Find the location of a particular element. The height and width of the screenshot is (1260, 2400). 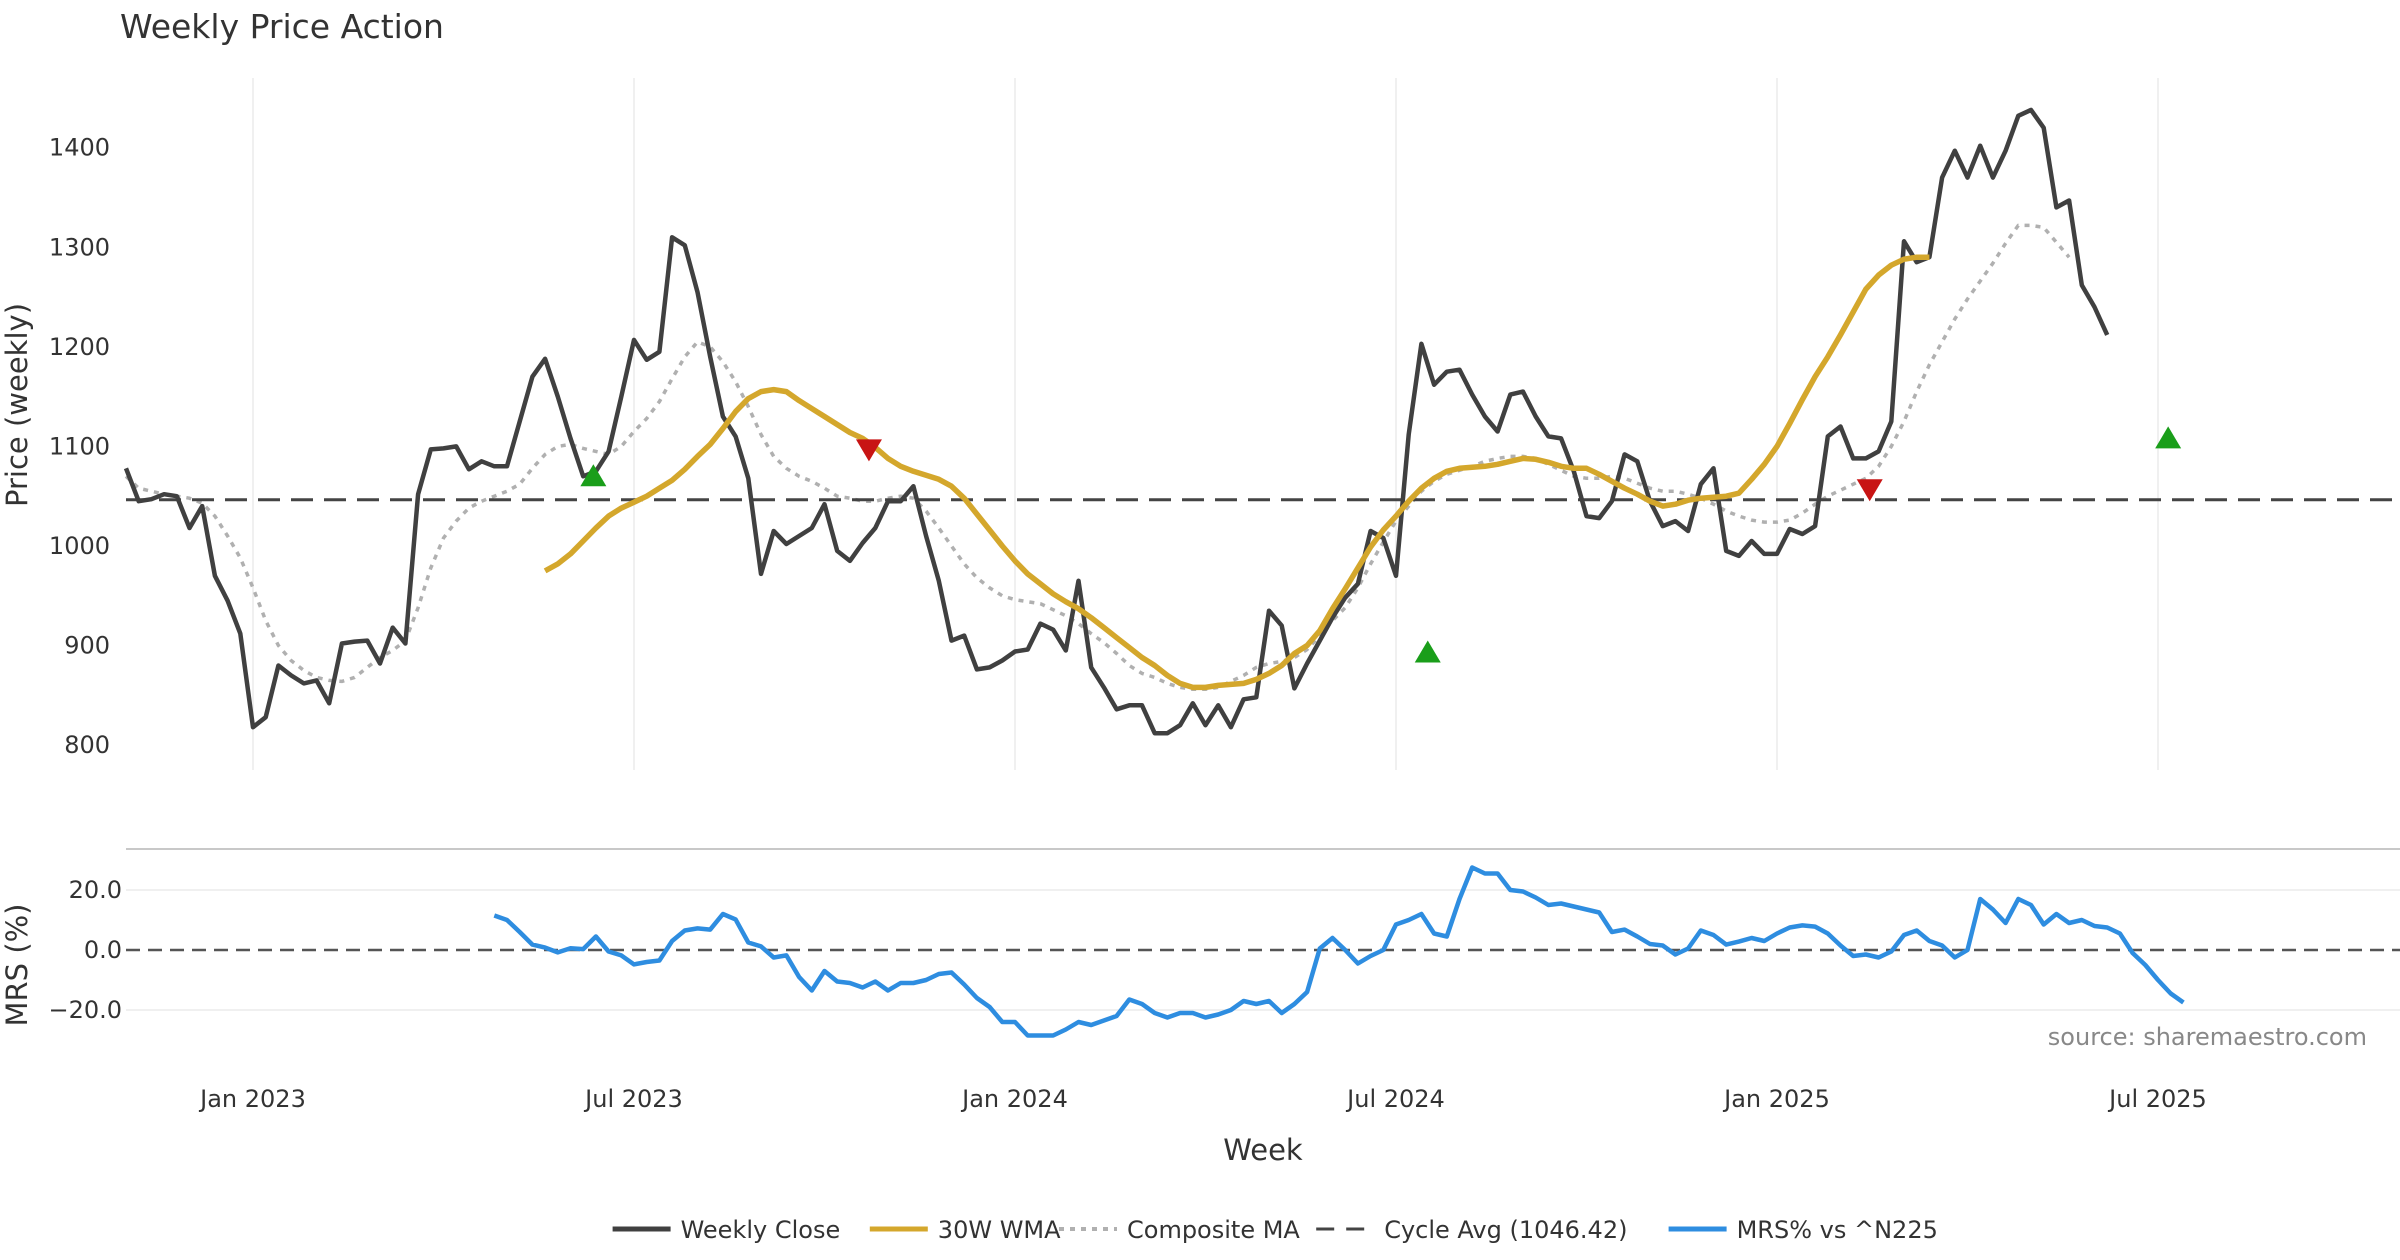

mrs-tick-label: 0.0 is located at coordinates (103, 950).